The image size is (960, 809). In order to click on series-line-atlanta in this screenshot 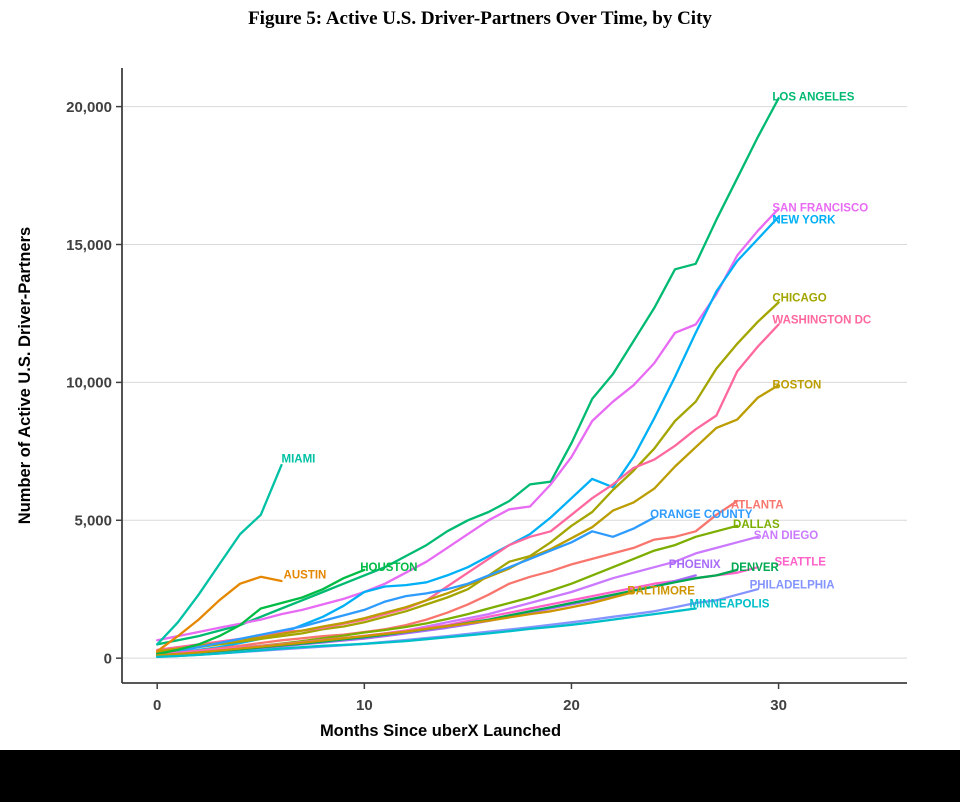, I will do `click(447, 577)`.